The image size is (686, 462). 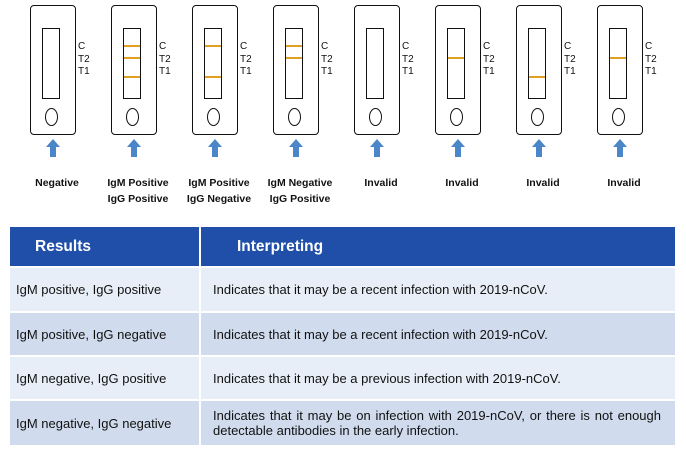 I want to click on result-cell: IgM negative, IgG positive, so click(x=105, y=377).